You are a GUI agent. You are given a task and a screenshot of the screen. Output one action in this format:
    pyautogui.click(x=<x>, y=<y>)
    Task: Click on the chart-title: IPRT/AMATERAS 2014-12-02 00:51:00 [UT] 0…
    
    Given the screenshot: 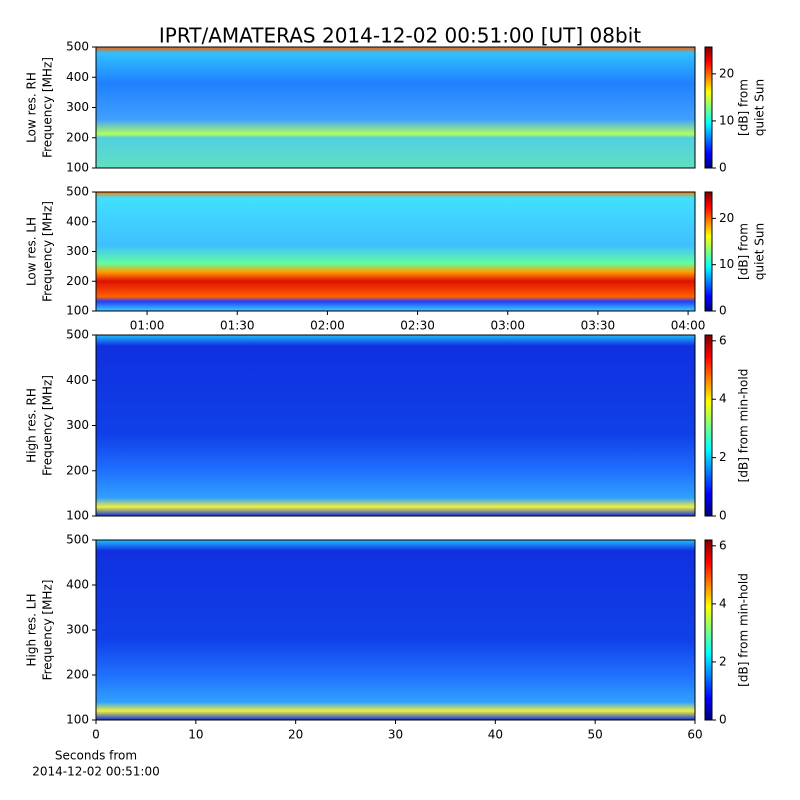 What is the action you would take?
    pyautogui.click(x=400, y=36)
    